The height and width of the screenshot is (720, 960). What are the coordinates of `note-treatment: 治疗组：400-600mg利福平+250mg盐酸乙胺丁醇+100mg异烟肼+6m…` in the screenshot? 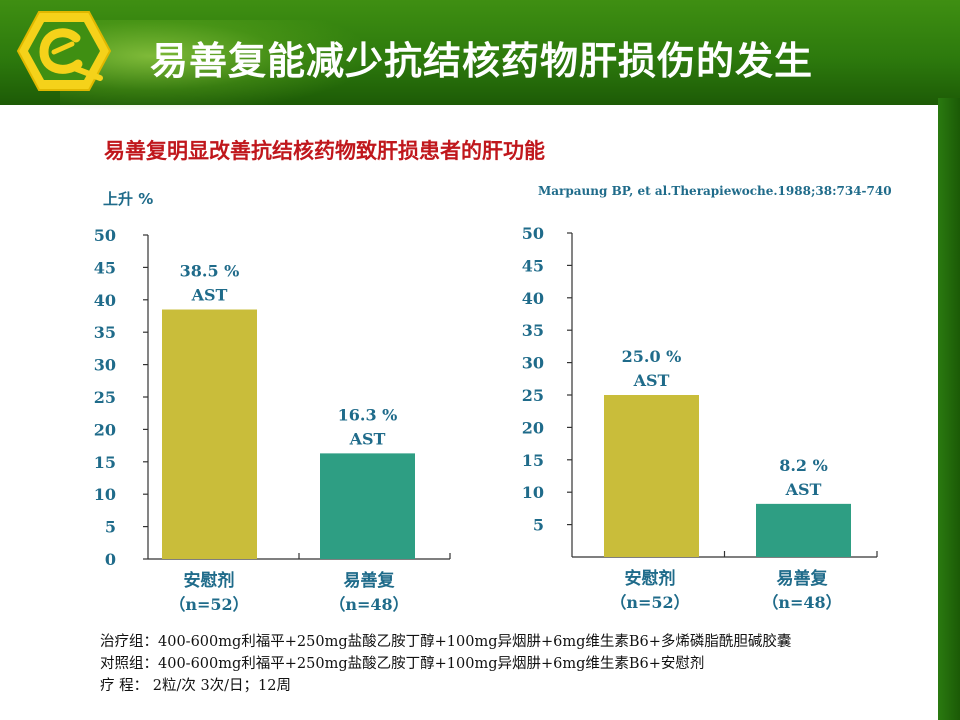 It's located at (446, 642).